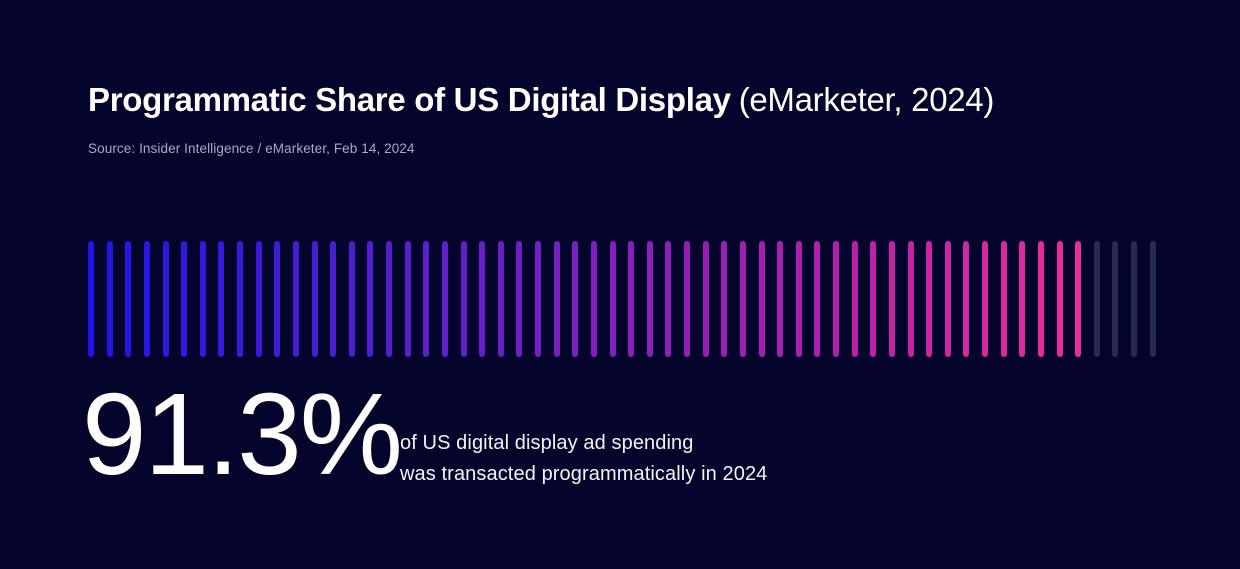 Image resolution: width=1240 pixels, height=569 pixels. I want to click on page-title-main: Programmatic Share of US Digital Display, so click(409, 99).